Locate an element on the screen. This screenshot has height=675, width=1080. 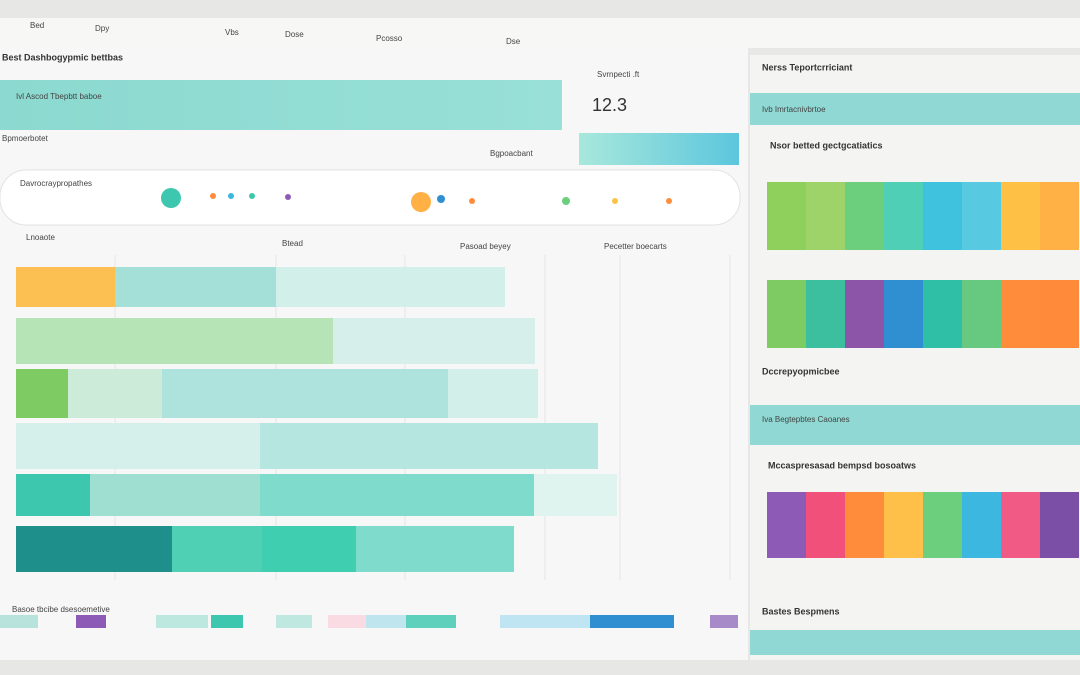
title: Best Dashbogypmic bettbas is located at coordinates (62, 57).